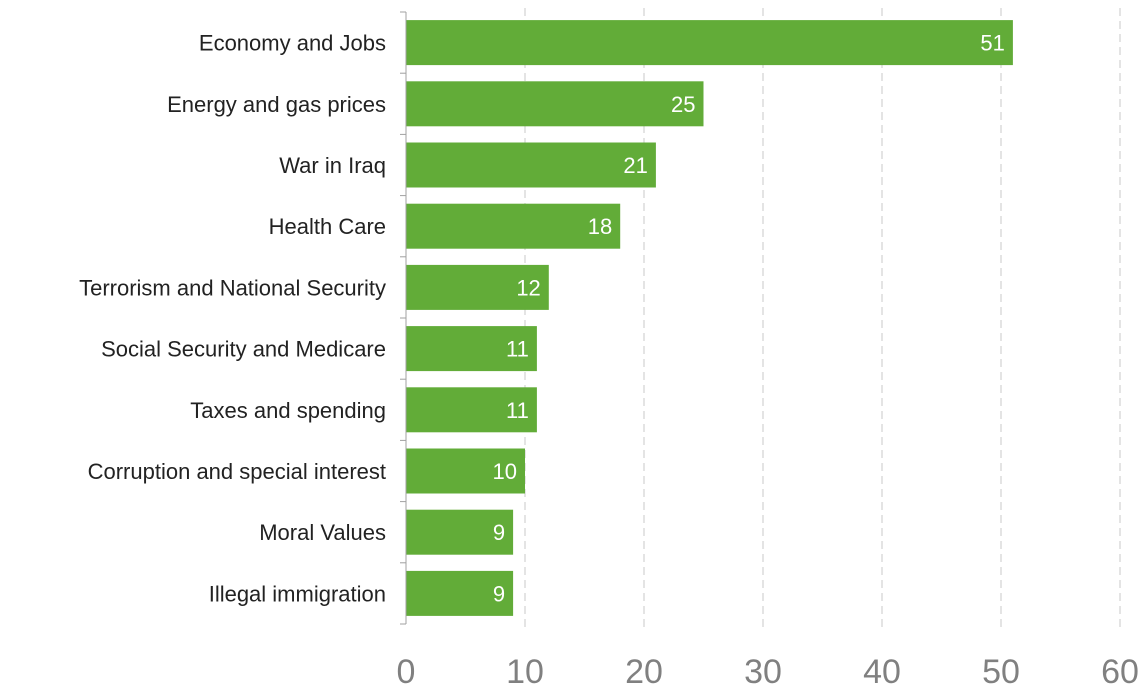 The image size is (1146, 700). Describe the element at coordinates (243, 349) in the screenshot. I see `category-label-5: Social Security and Medicare` at that location.